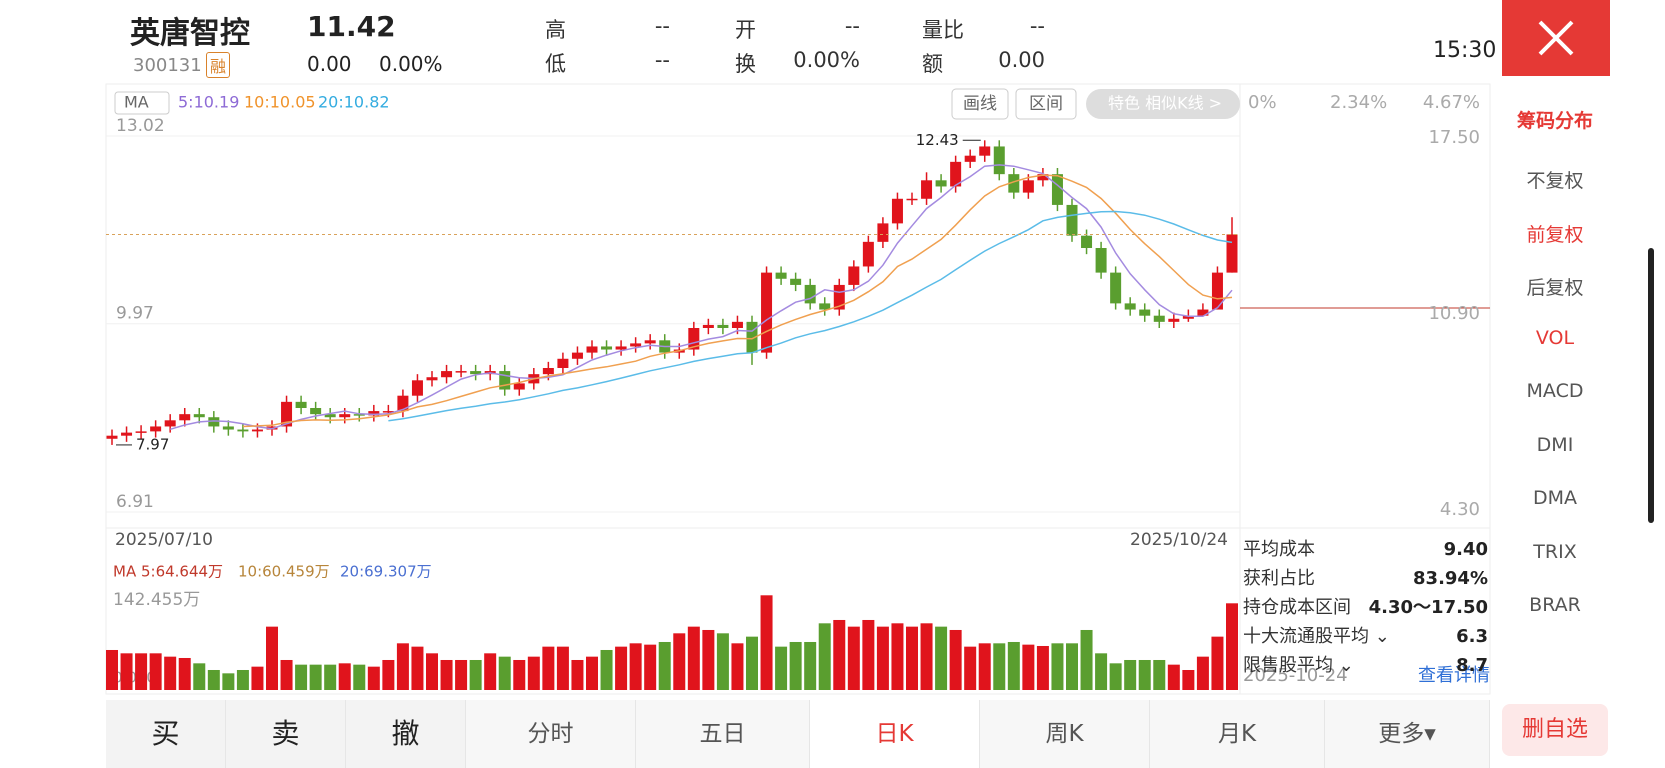  Describe the element at coordinates (810, 316) in the screenshot. I see `ma-line` at that location.